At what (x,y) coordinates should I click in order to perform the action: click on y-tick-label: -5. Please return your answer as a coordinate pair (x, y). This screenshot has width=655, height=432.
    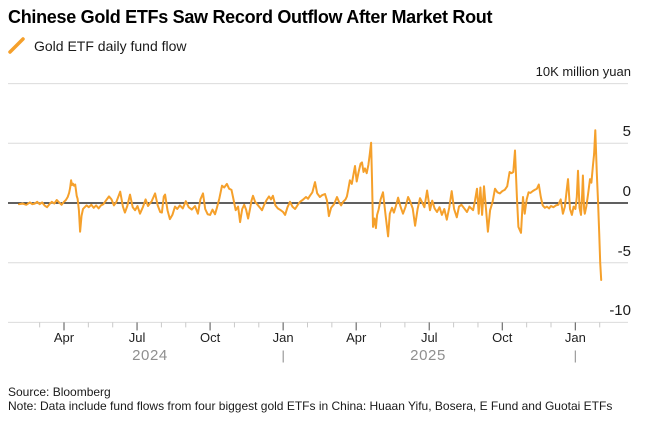
    Looking at the image, I should click on (624, 251).